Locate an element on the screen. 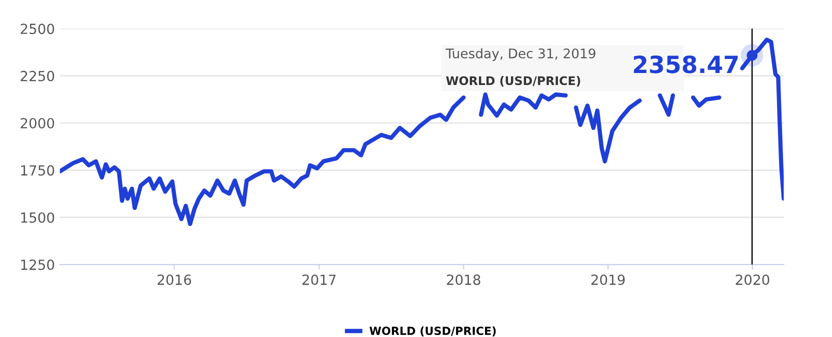 The image size is (832, 337). legend-label: WORLD (USD/PRICE) is located at coordinates (433, 331).